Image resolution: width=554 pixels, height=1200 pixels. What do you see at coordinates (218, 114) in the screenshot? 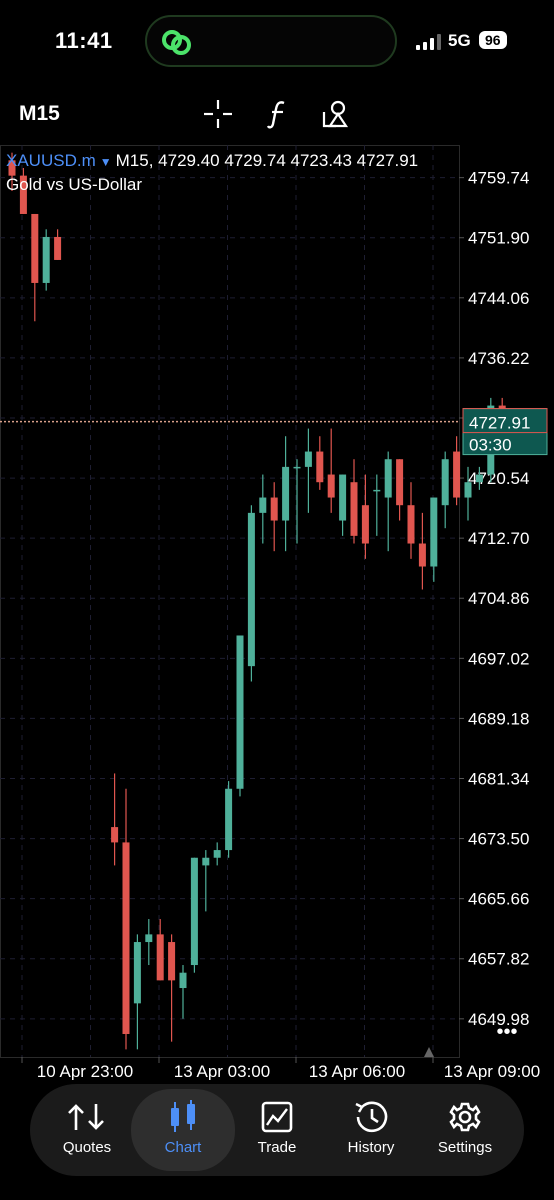
I see `crosshair-icon` at bounding box center [218, 114].